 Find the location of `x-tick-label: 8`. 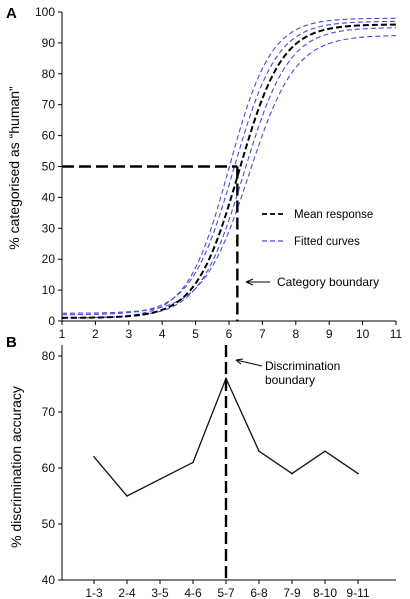

x-tick-label: 8 is located at coordinates (295, 334).